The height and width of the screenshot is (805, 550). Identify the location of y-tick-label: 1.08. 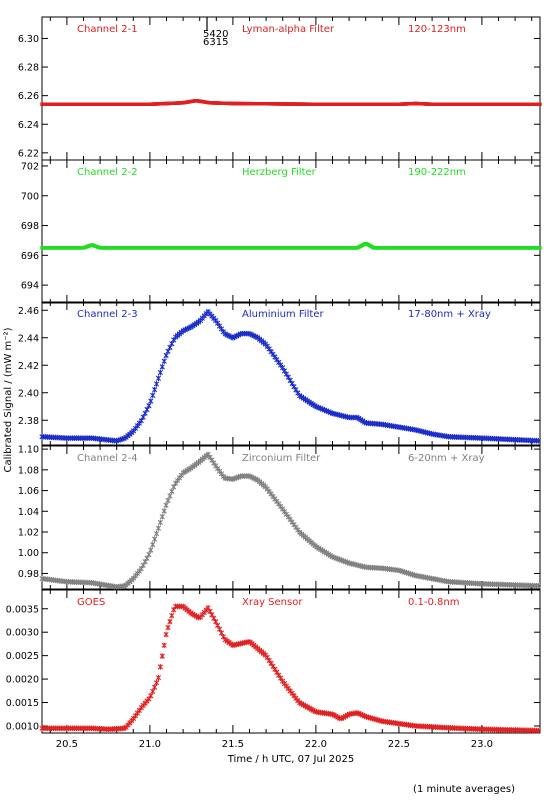
(28, 470).